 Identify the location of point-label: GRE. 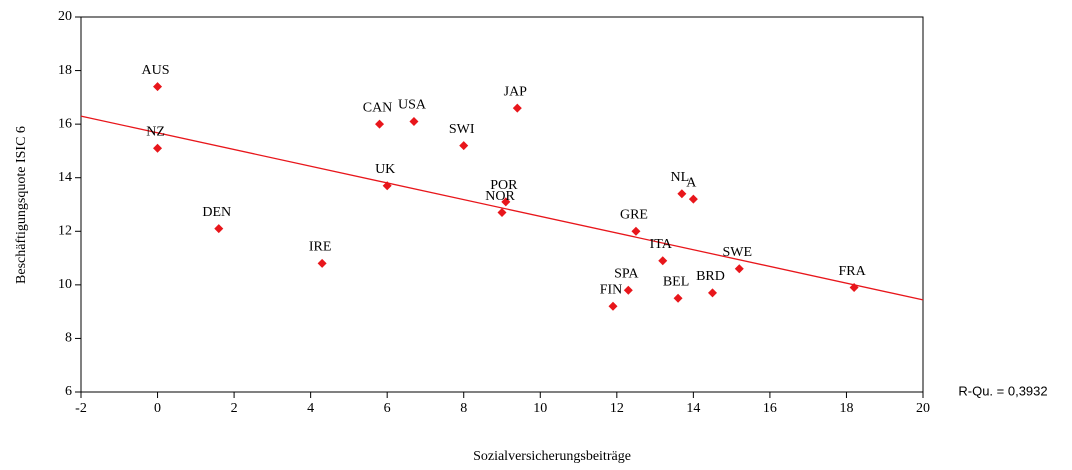
(634, 215).